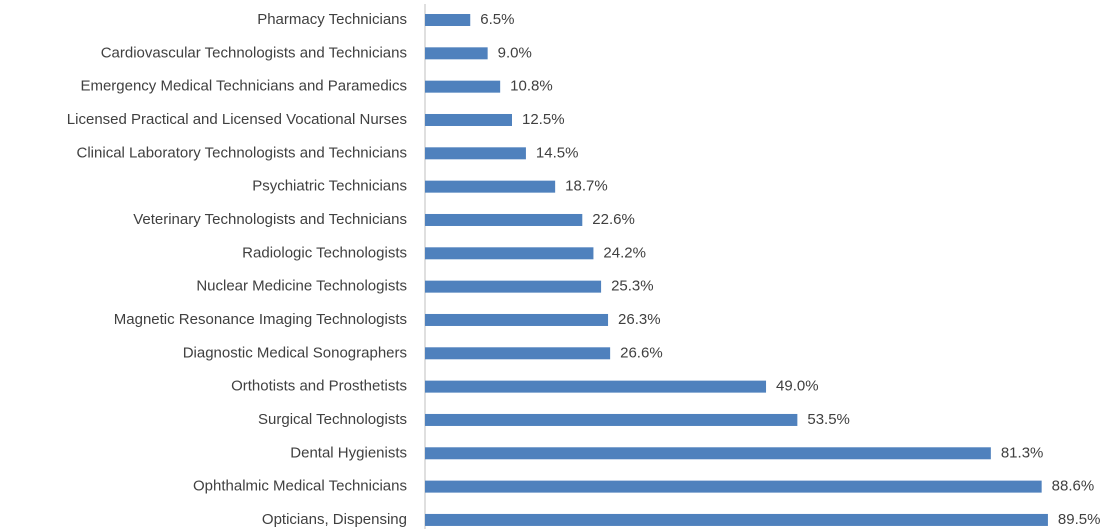  I want to click on value-label: 26.3%, so click(639, 319).